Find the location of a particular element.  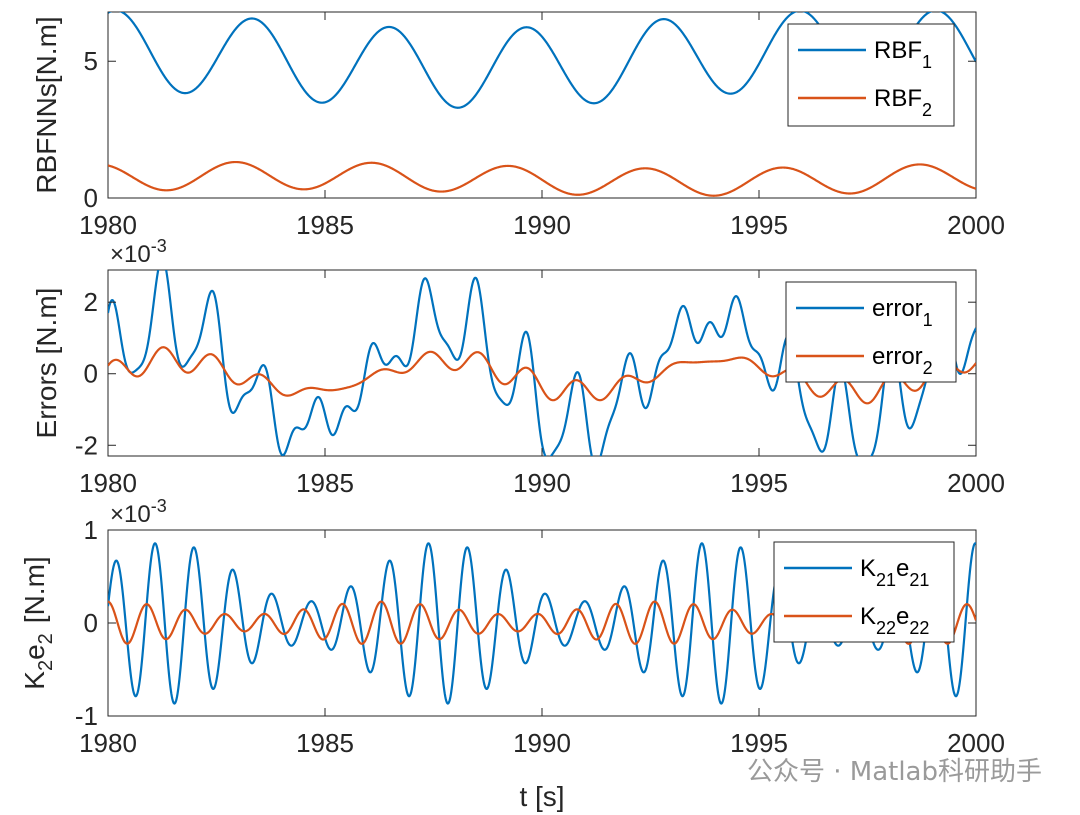

rbf-xtick-label: 1995 is located at coordinates (759, 225).